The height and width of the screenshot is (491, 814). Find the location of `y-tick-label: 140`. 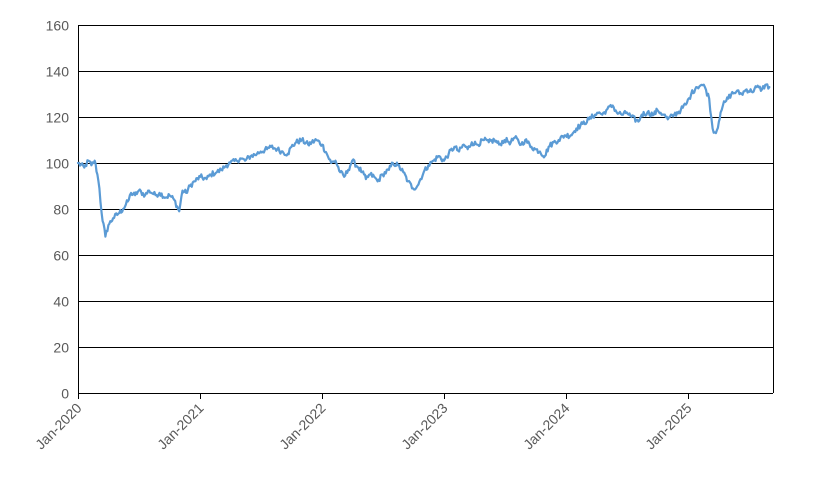

y-tick-label: 140 is located at coordinates (58, 72).